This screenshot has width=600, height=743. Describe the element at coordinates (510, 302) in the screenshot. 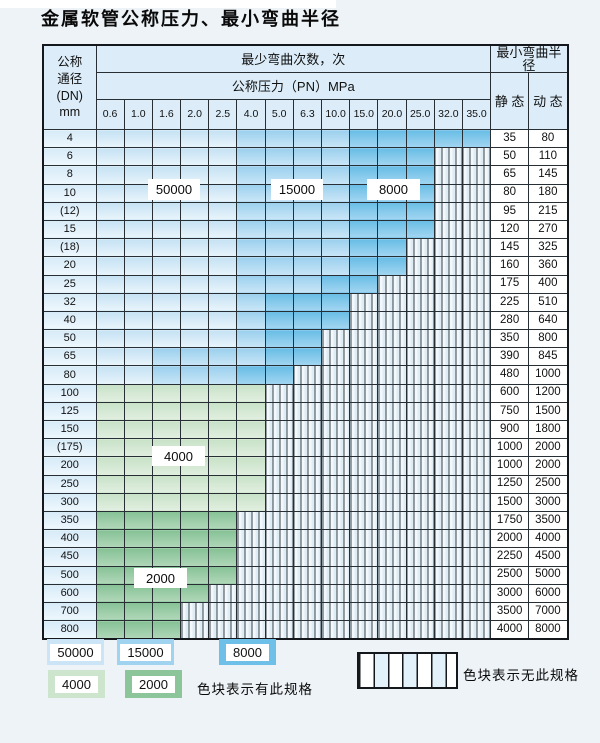

I see `static-radius-value: 225` at that location.